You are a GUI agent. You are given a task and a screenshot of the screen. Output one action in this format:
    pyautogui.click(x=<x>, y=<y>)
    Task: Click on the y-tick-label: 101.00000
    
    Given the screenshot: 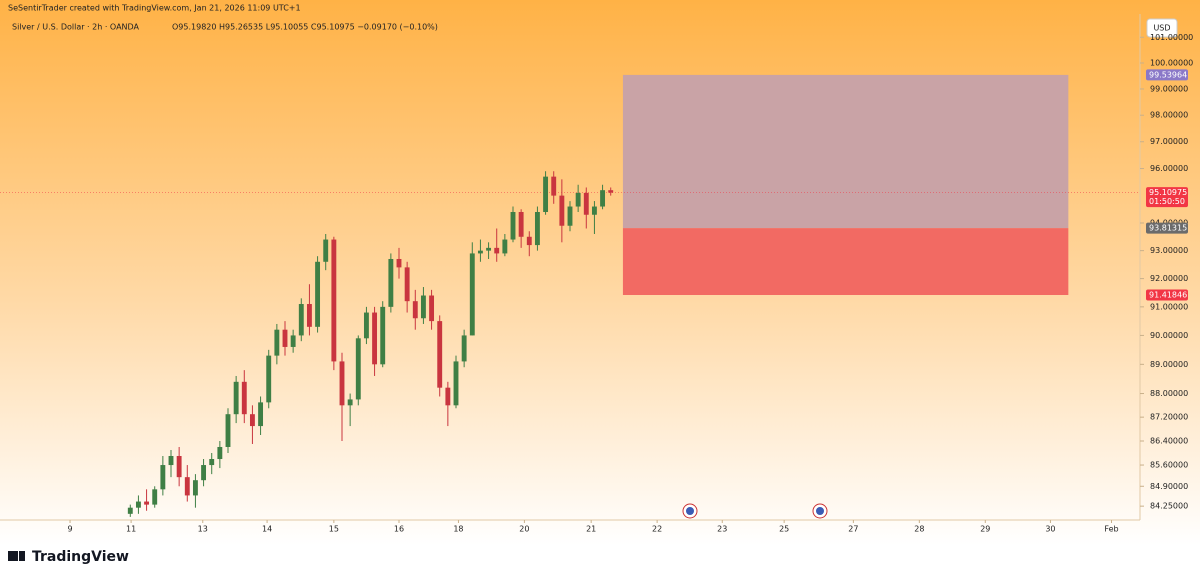 What is the action you would take?
    pyautogui.click(x=1171, y=37)
    